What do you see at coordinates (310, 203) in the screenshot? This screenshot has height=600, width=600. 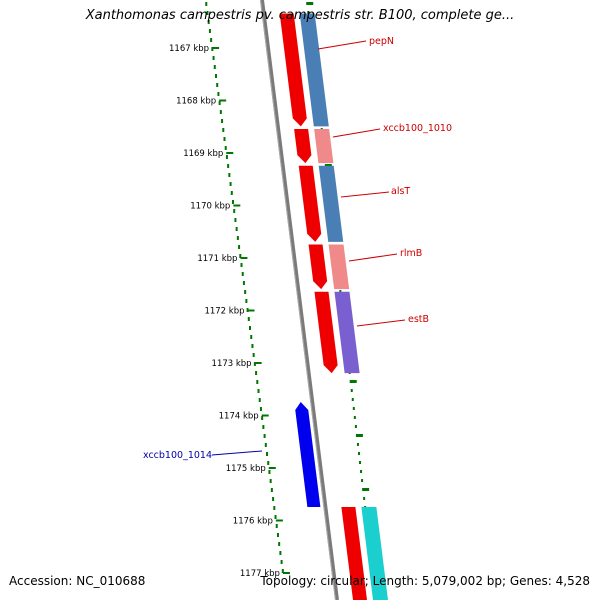 I see `cds-forward-alsT` at bounding box center [310, 203].